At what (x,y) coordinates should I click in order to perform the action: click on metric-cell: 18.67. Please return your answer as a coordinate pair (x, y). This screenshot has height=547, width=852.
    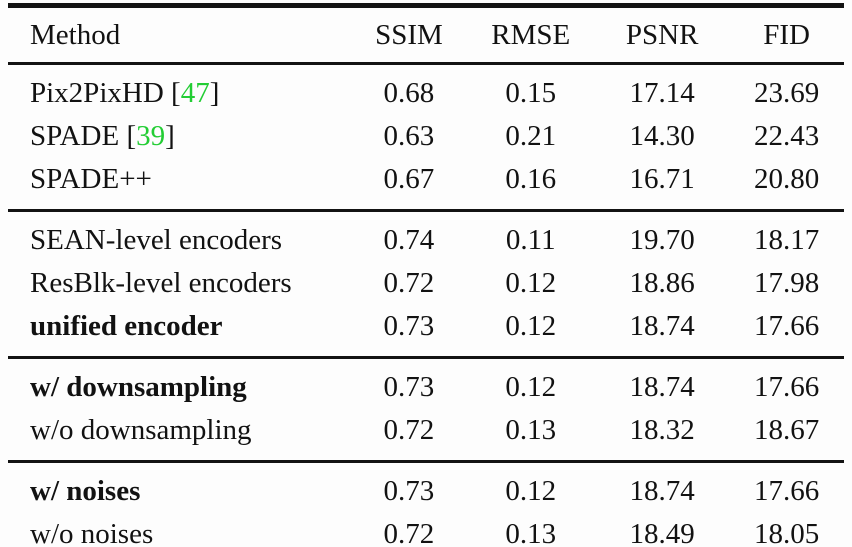
    Looking at the image, I should click on (786, 430).